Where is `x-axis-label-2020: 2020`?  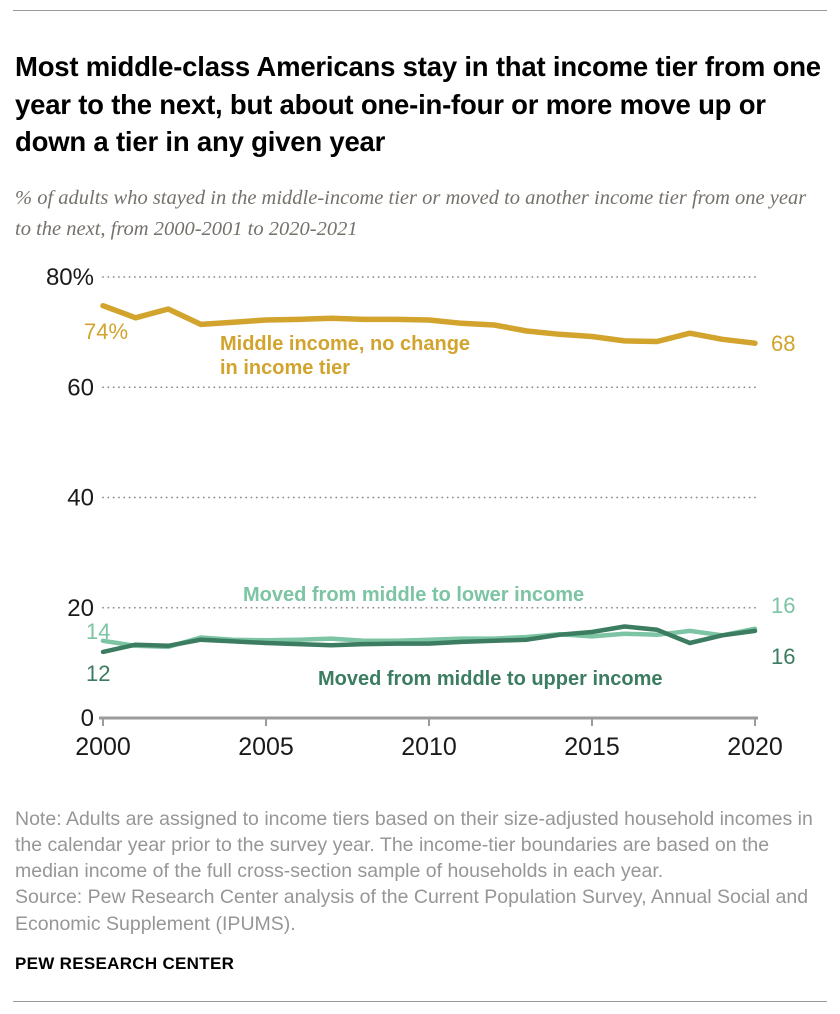 x-axis-label-2020: 2020 is located at coordinates (755, 747).